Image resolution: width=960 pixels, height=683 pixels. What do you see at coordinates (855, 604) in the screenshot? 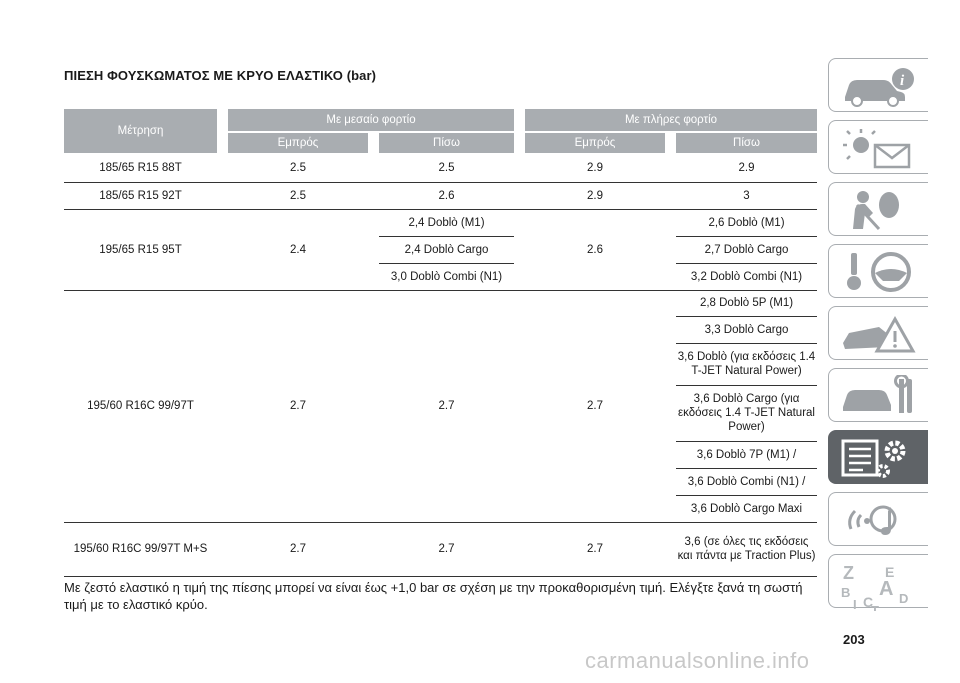
I see `svg-text: I` at bounding box center [855, 604].